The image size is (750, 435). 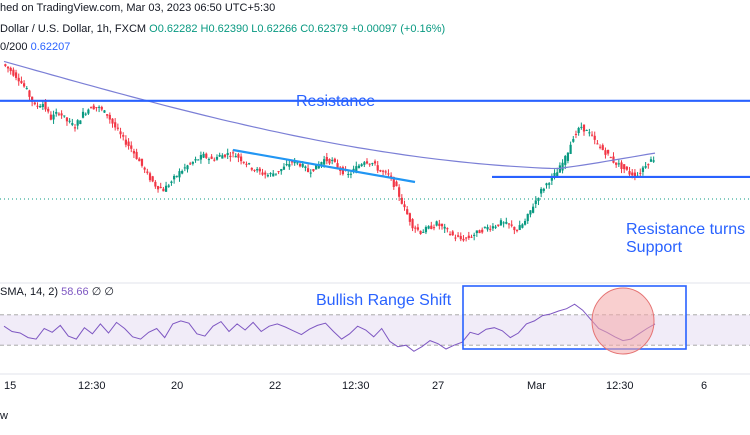 What do you see at coordinates (275, 386) in the screenshot?
I see `x-tick-label: 22` at bounding box center [275, 386].